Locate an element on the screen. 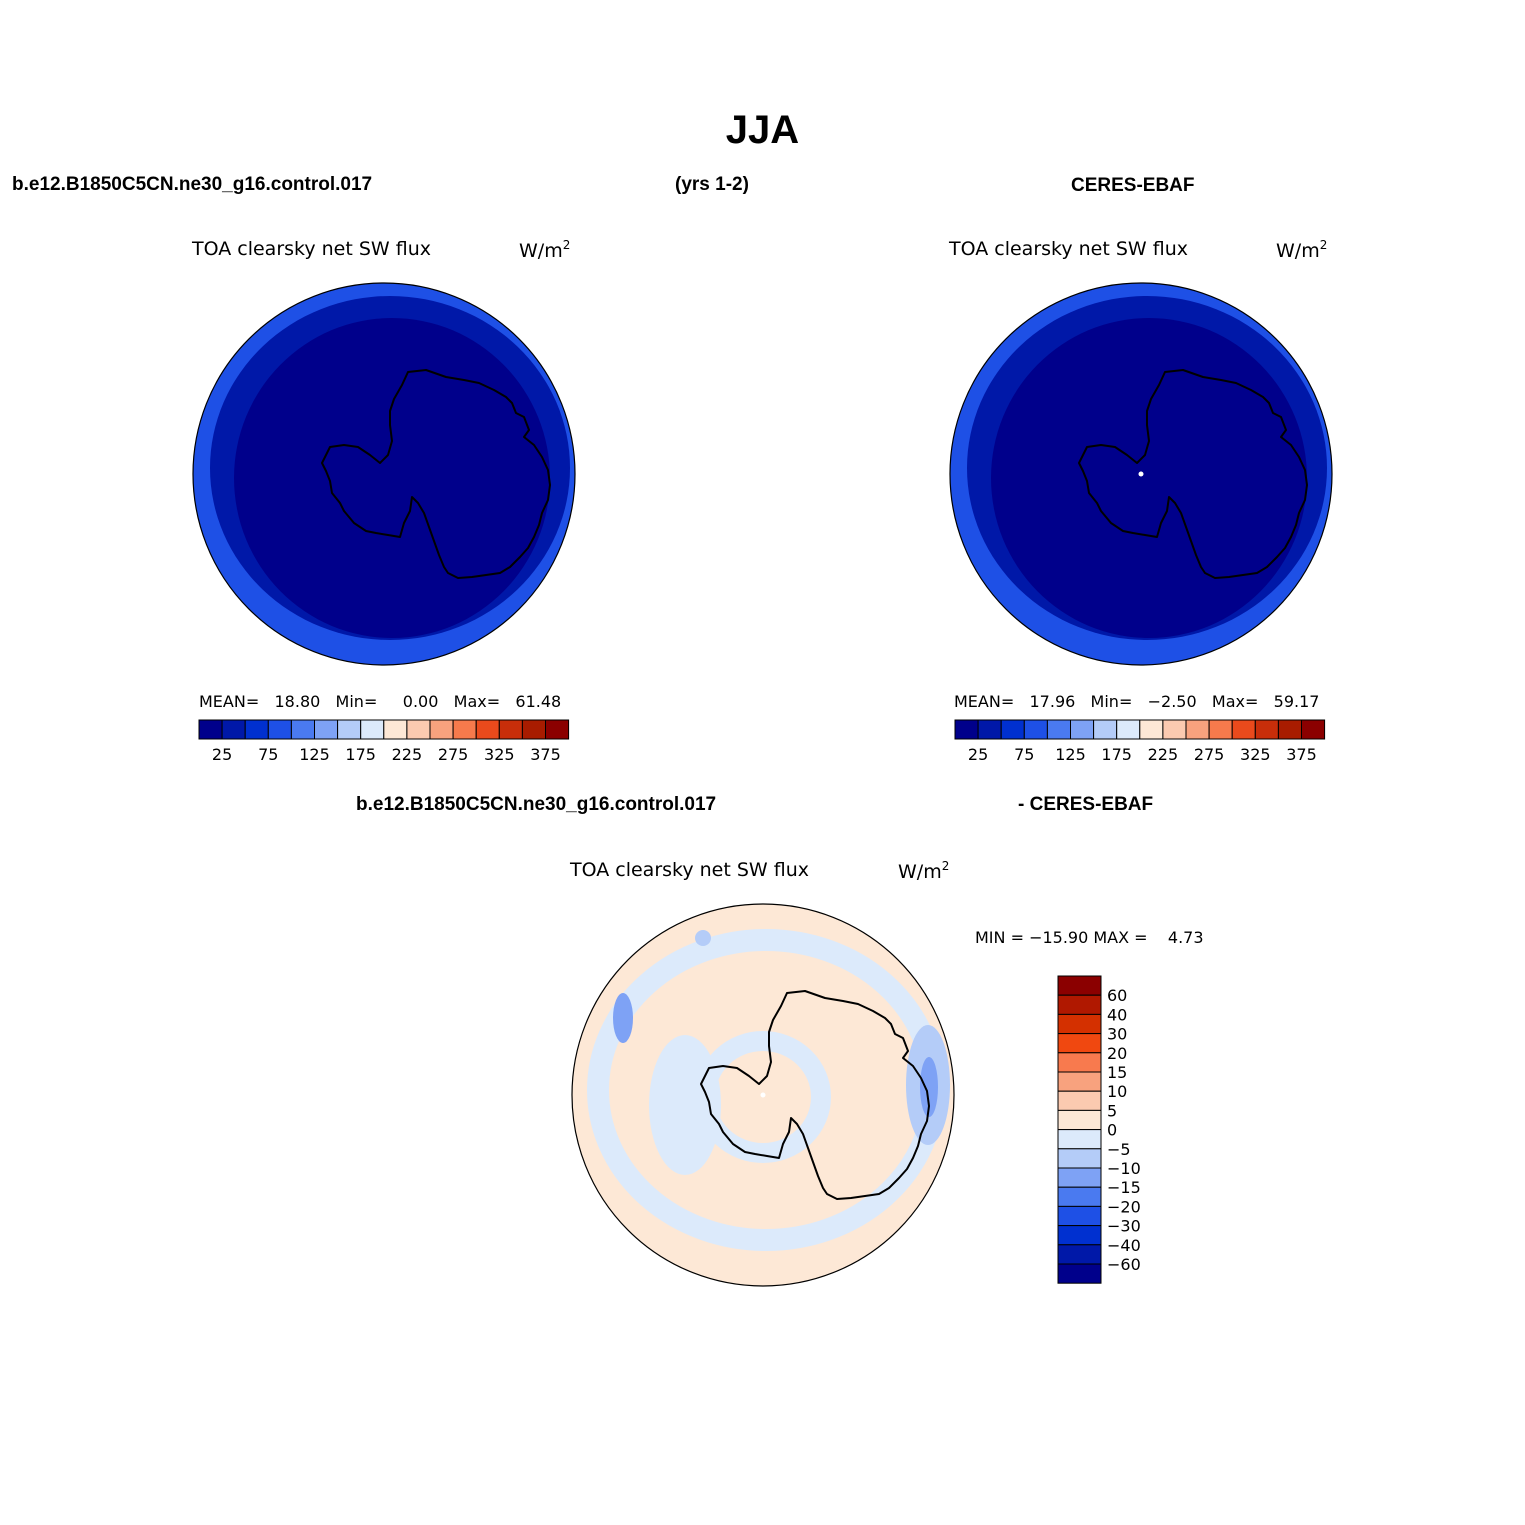  diff-neg5-west-region is located at coordinates (685, 1105).